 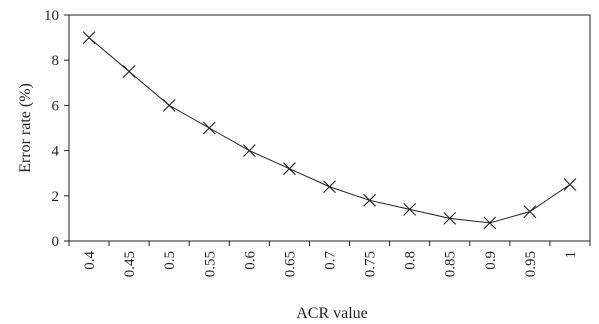 I want to click on x-tick-label: 1, so click(x=571, y=255).